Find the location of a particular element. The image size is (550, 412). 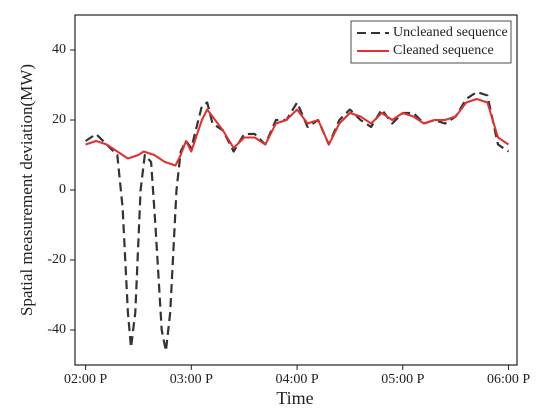

x-tick-label: 02:00 P is located at coordinates (85, 379).